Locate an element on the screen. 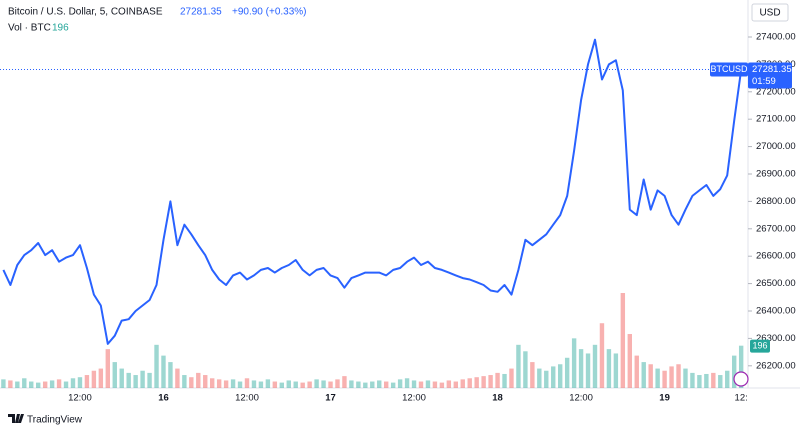 The image size is (800, 432). y-tick-label: 26200.00 is located at coordinates (776, 365).